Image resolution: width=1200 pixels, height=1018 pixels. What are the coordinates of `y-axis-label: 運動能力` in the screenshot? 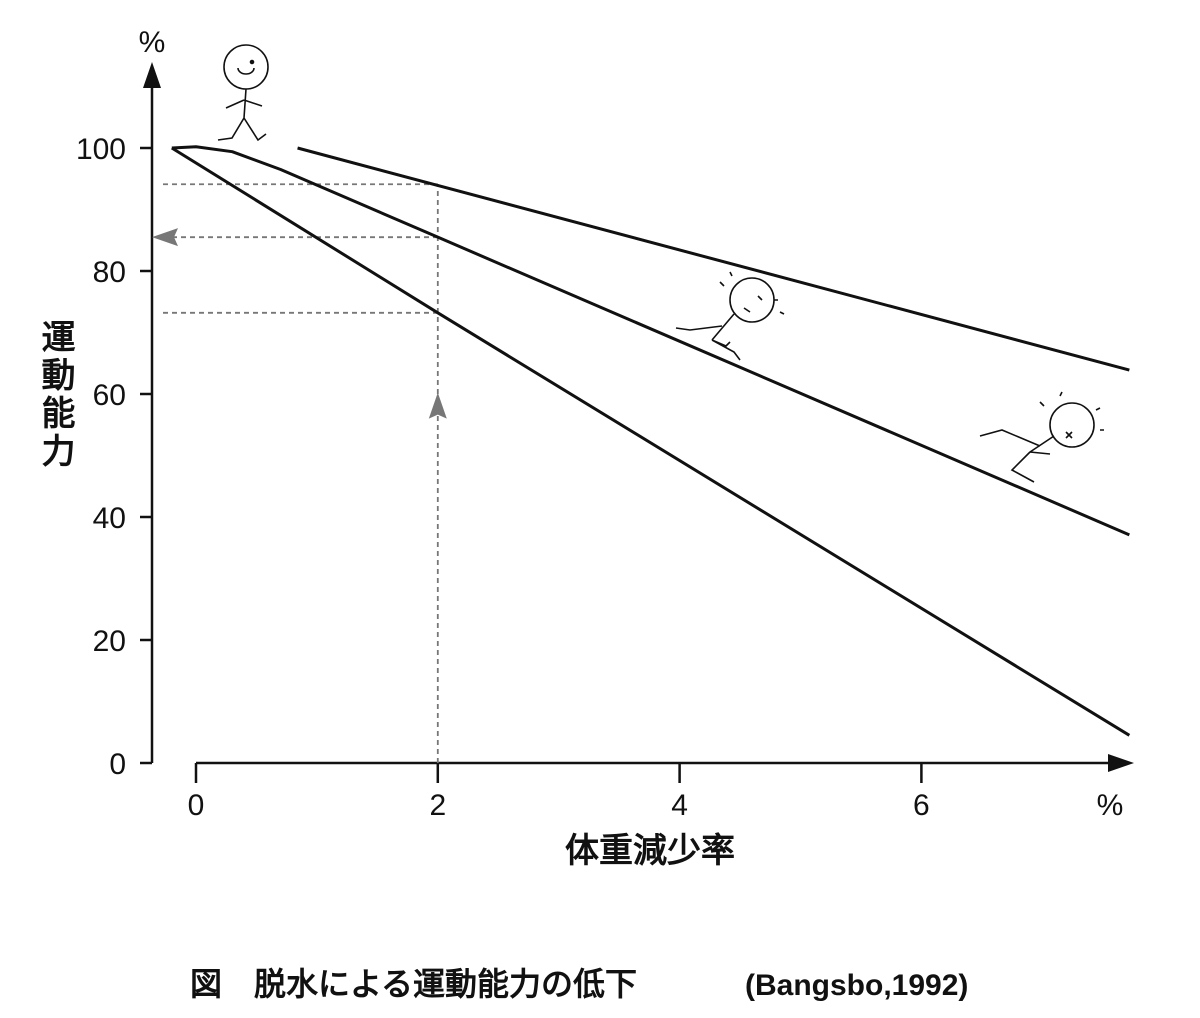 It's located at (55, 395).